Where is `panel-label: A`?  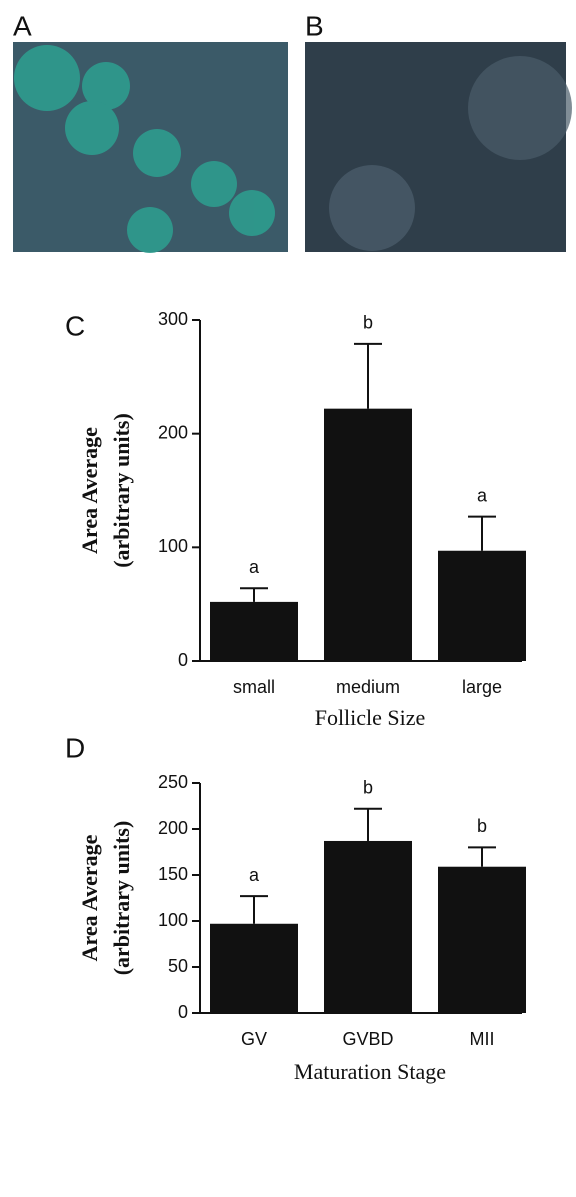
panel-label: A is located at coordinates (22, 25).